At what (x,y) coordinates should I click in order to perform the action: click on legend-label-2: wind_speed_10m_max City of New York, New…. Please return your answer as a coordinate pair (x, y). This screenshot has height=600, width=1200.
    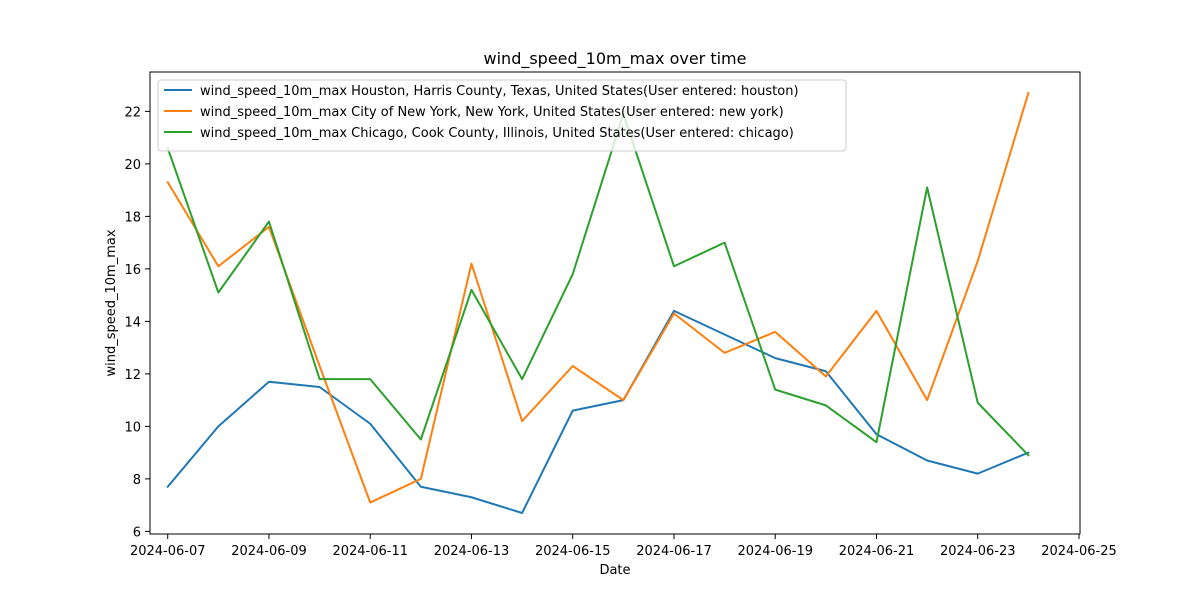
    Looking at the image, I should click on (492, 112).